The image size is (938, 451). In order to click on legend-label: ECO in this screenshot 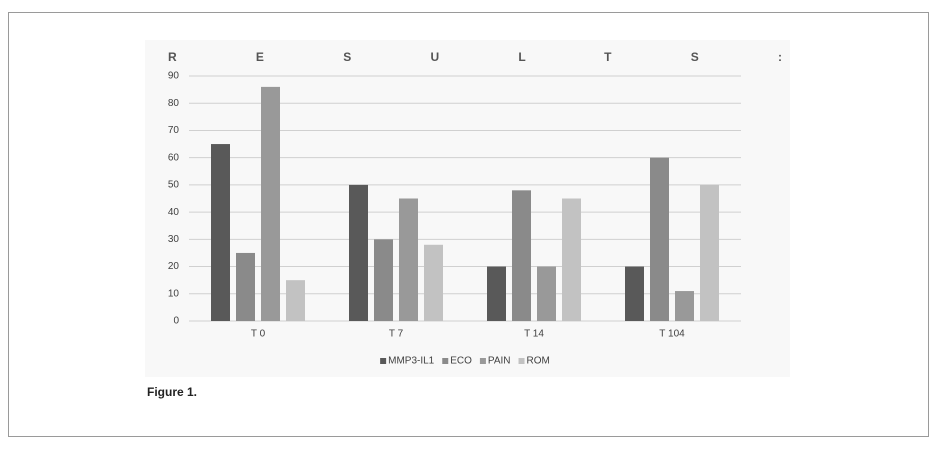, I will do `click(461, 361)`.